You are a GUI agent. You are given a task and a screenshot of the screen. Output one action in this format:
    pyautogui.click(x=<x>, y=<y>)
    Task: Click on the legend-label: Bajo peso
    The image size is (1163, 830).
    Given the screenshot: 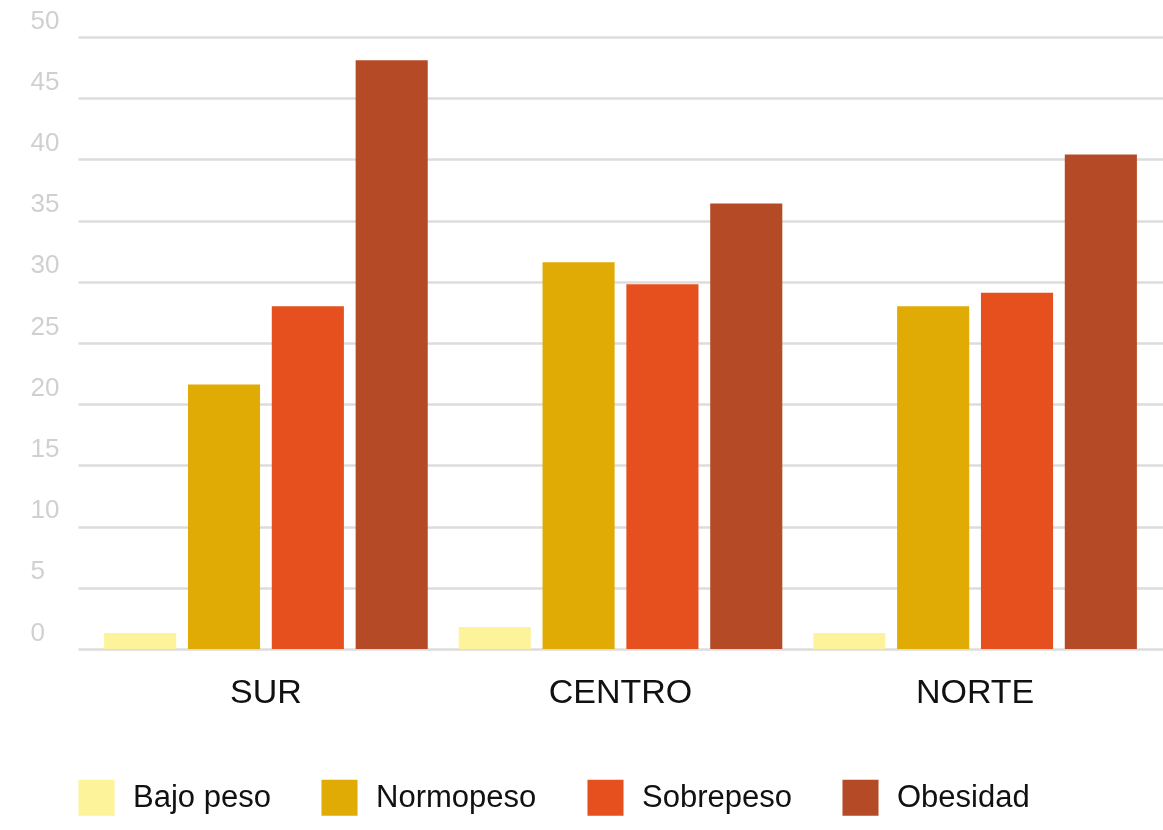 What is the action you would take?
    pyautogui.click(x=202, y=796)
    